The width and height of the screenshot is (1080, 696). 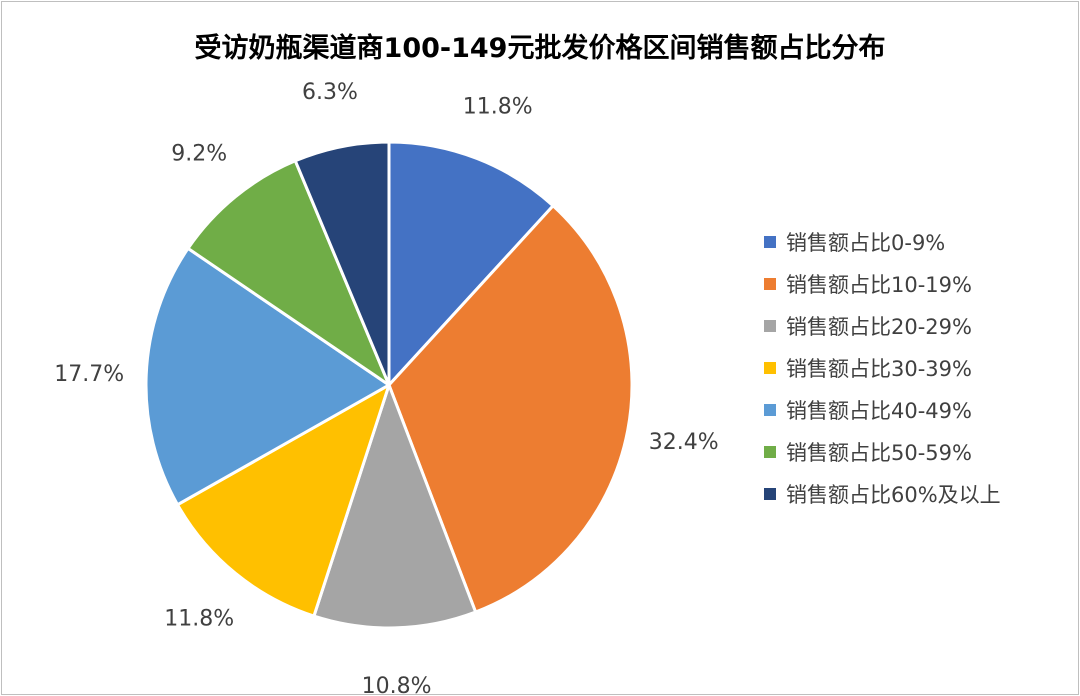 What do you see at coordinates (879, 411) in the screenshot?
I see `legend-label-4: 销售额占比40-49%` at bounding box center [879, 411].